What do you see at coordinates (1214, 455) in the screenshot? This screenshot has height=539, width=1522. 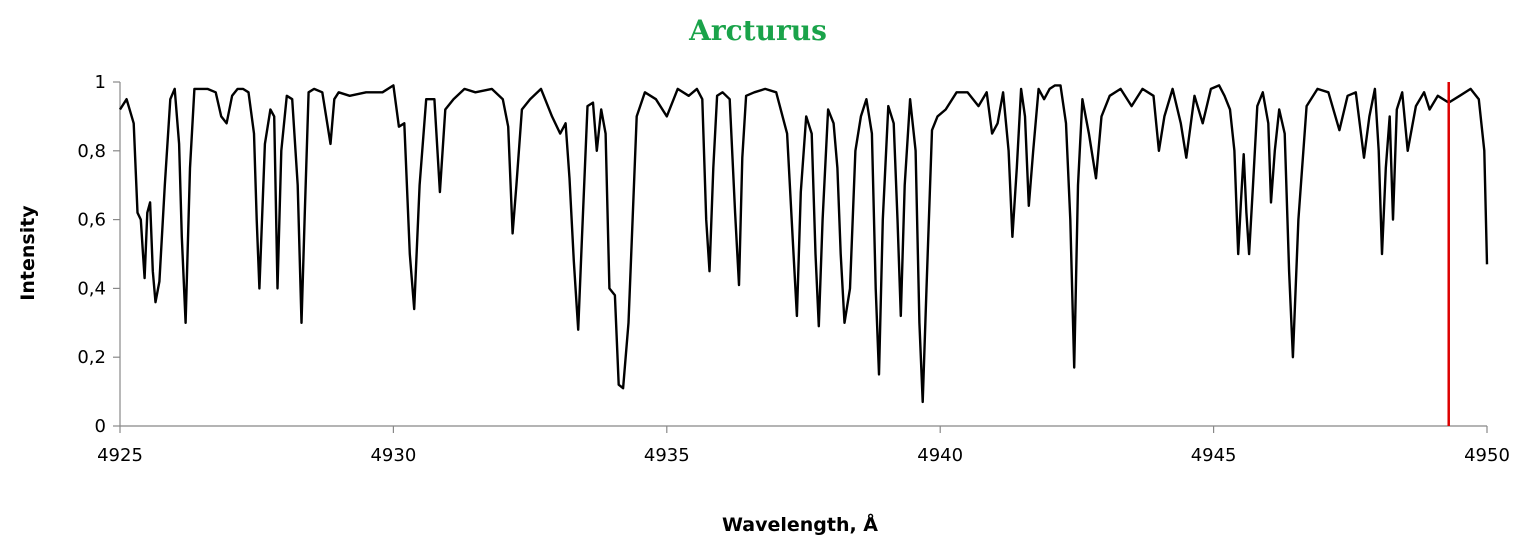 I see `x-tick-label: 4945` at bounding box center [1214, 455].